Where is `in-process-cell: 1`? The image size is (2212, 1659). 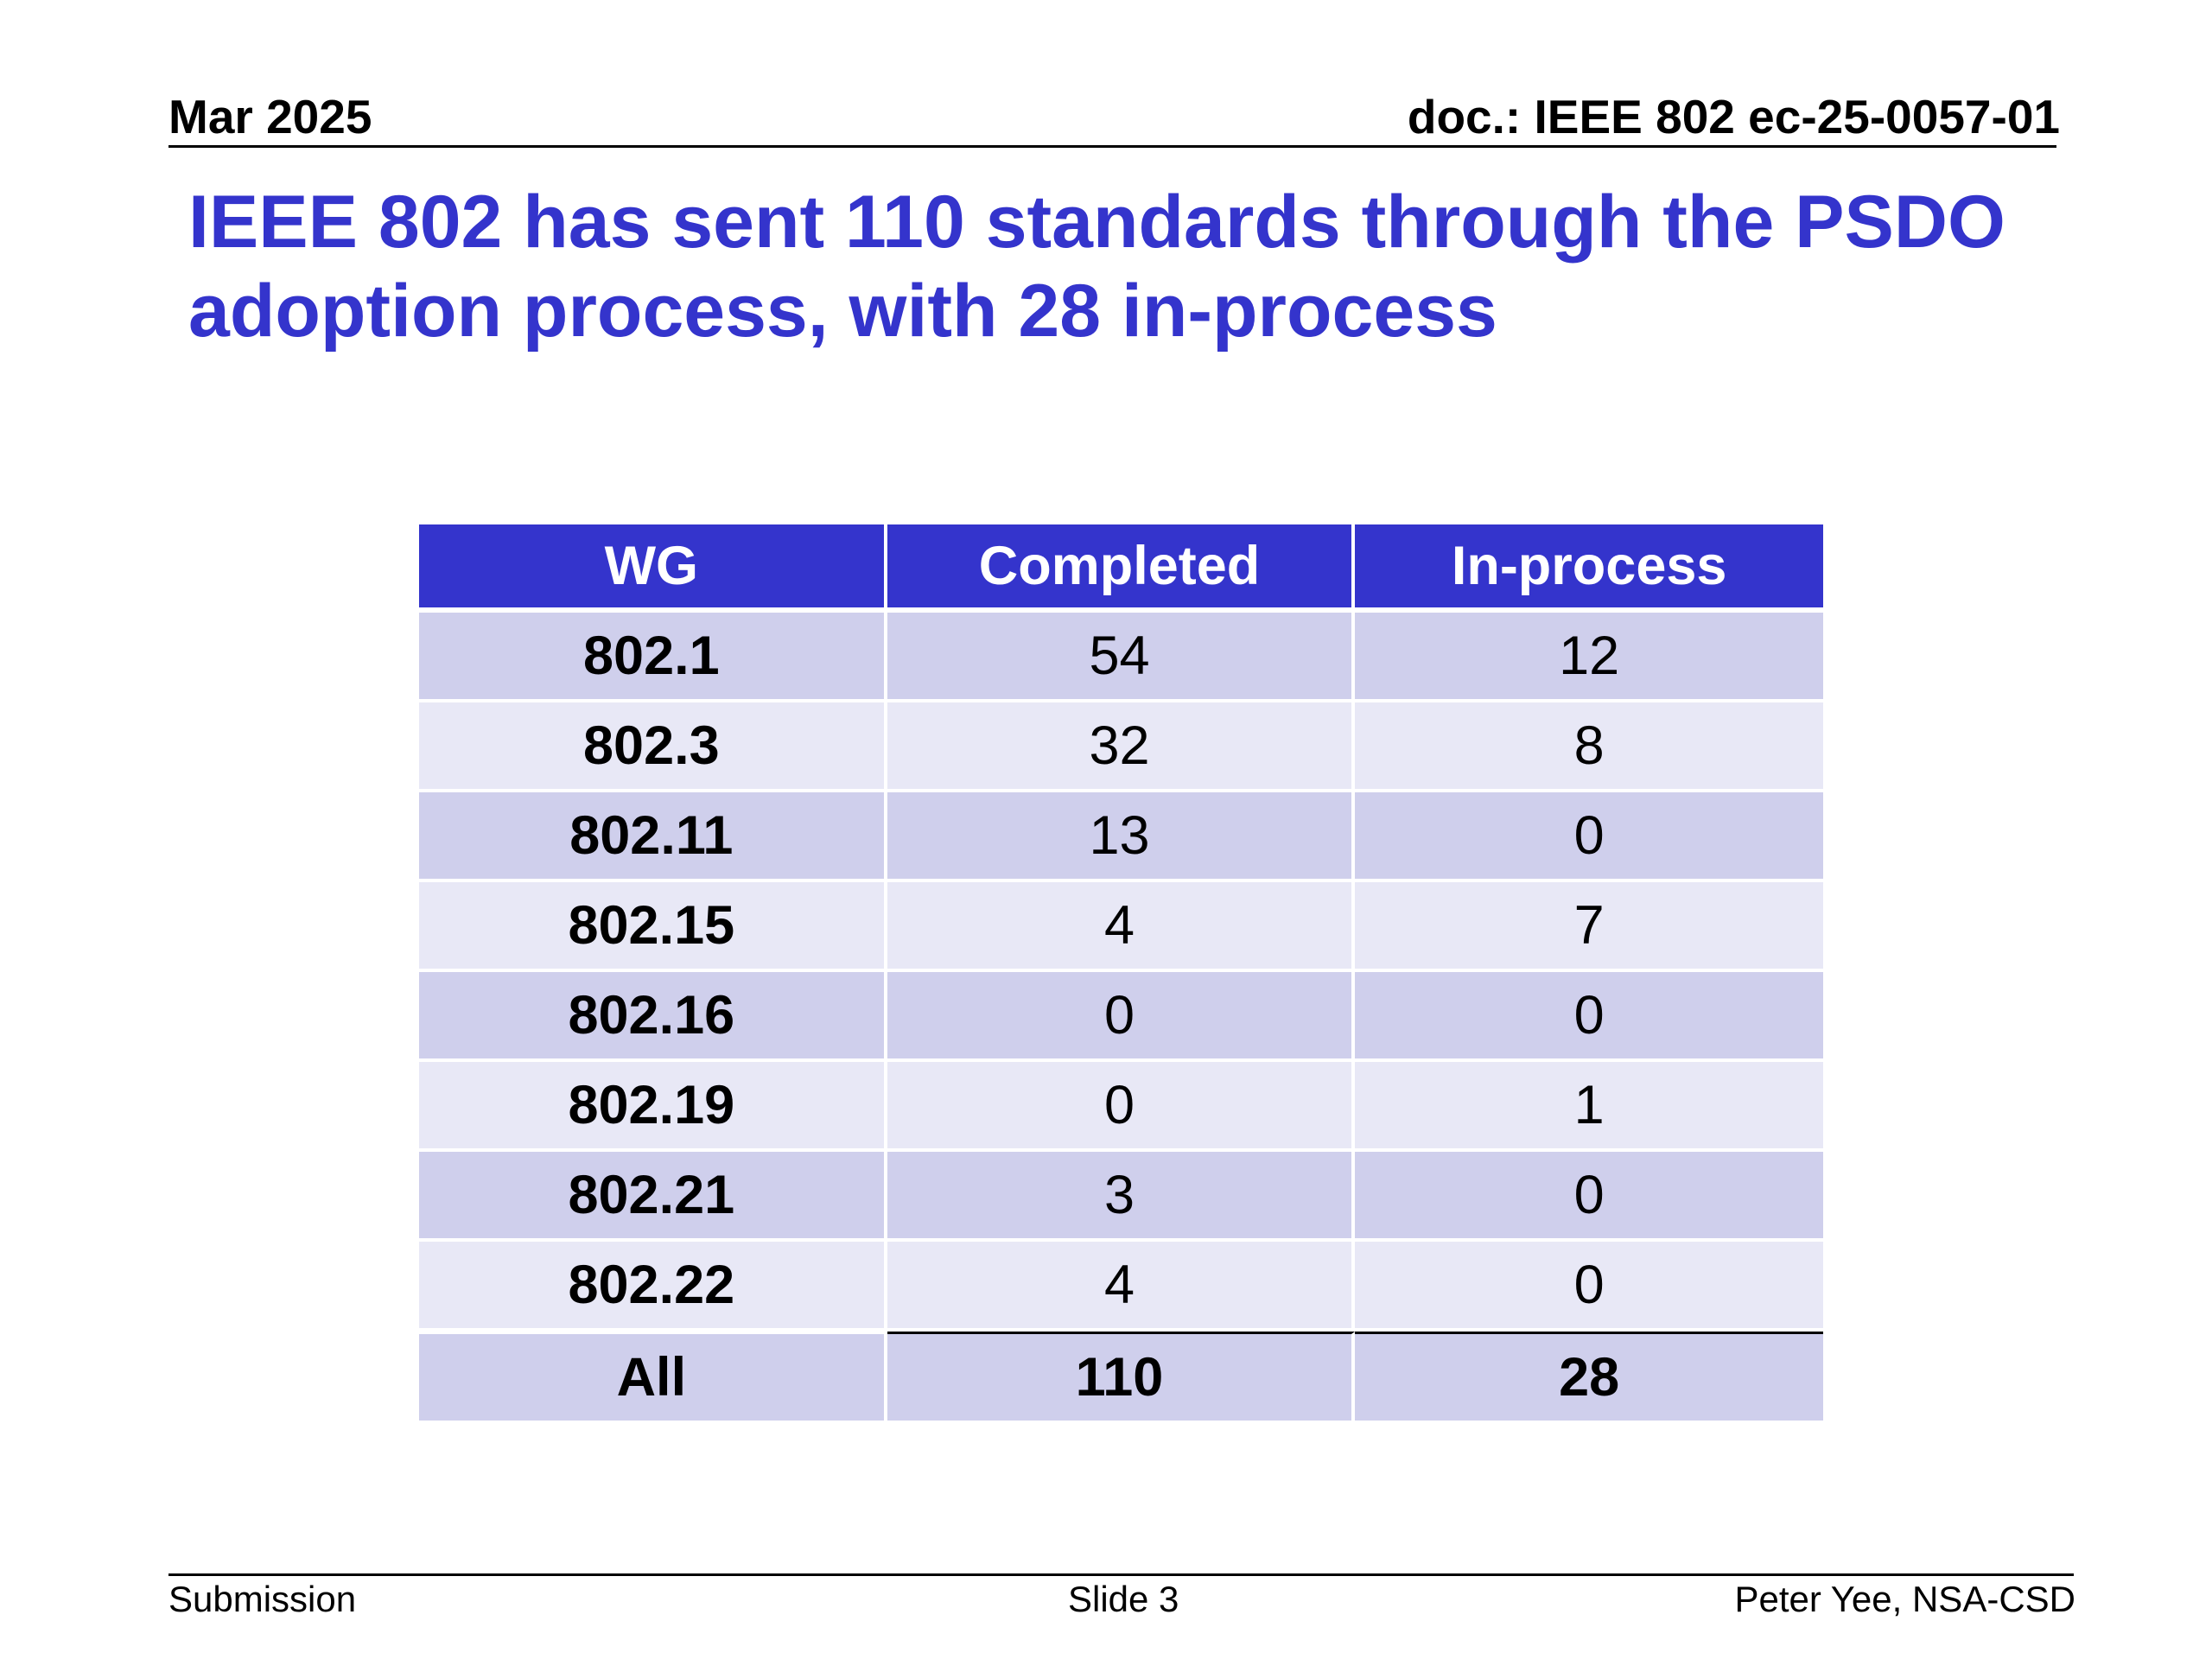 in-process-cell: 1 is located at coordinates (1589, 1107).